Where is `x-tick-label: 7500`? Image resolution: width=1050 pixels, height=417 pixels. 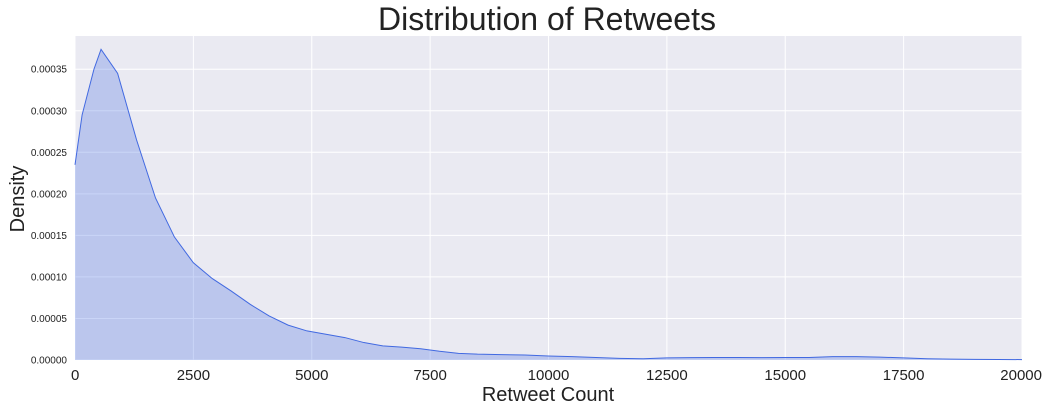 x-tick-label: 7500 is located at coordinates (429, 375).